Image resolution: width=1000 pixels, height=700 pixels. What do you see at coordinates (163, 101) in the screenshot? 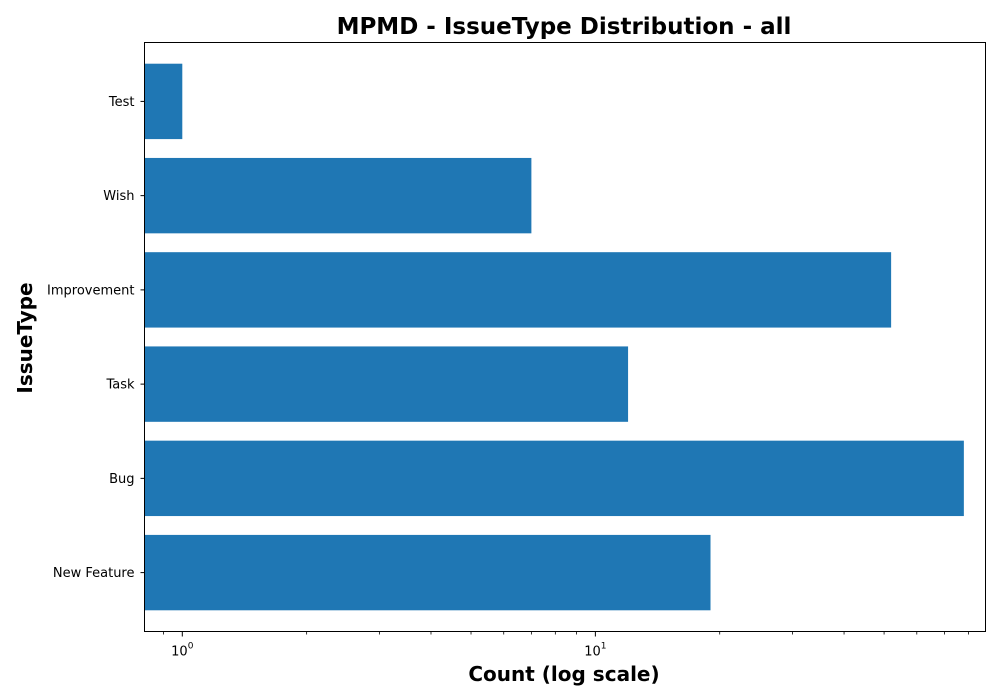
I see `bar-test` at bounding box center [163, 101].